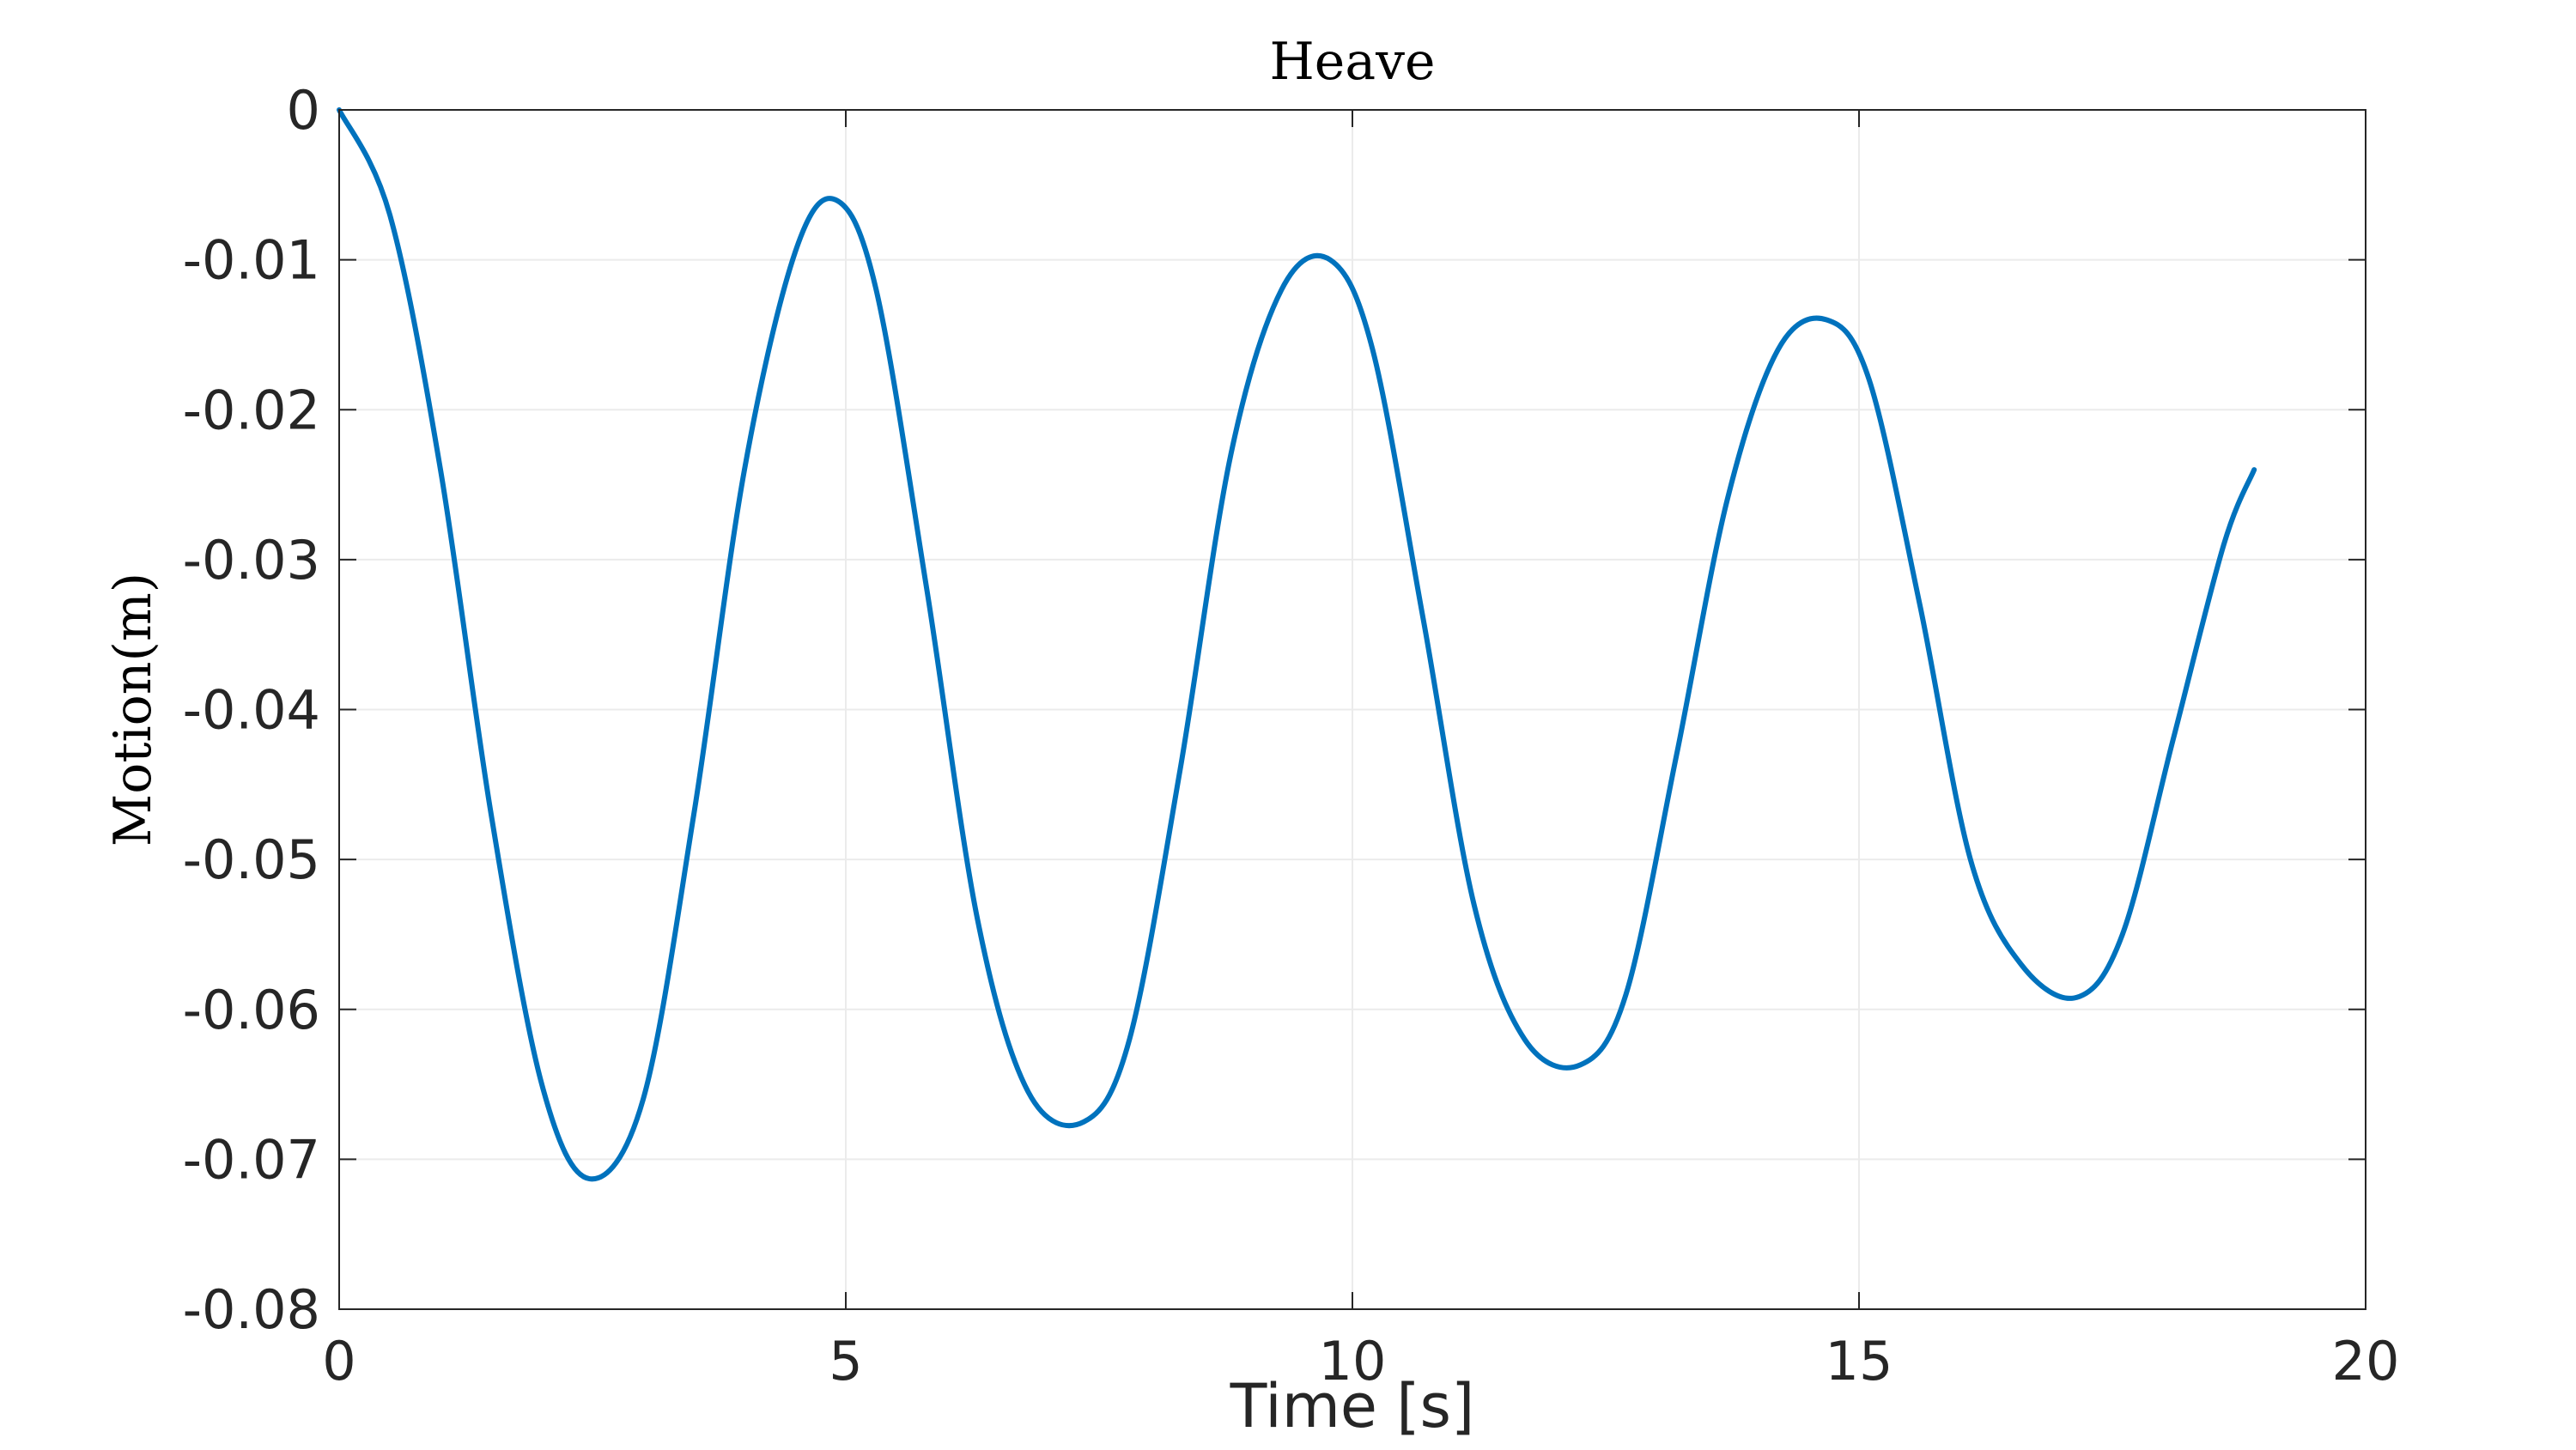  Describe the element at coordinates (251, 1309) in the screenshot. I see `y-tick-label: -0.08` at that location.